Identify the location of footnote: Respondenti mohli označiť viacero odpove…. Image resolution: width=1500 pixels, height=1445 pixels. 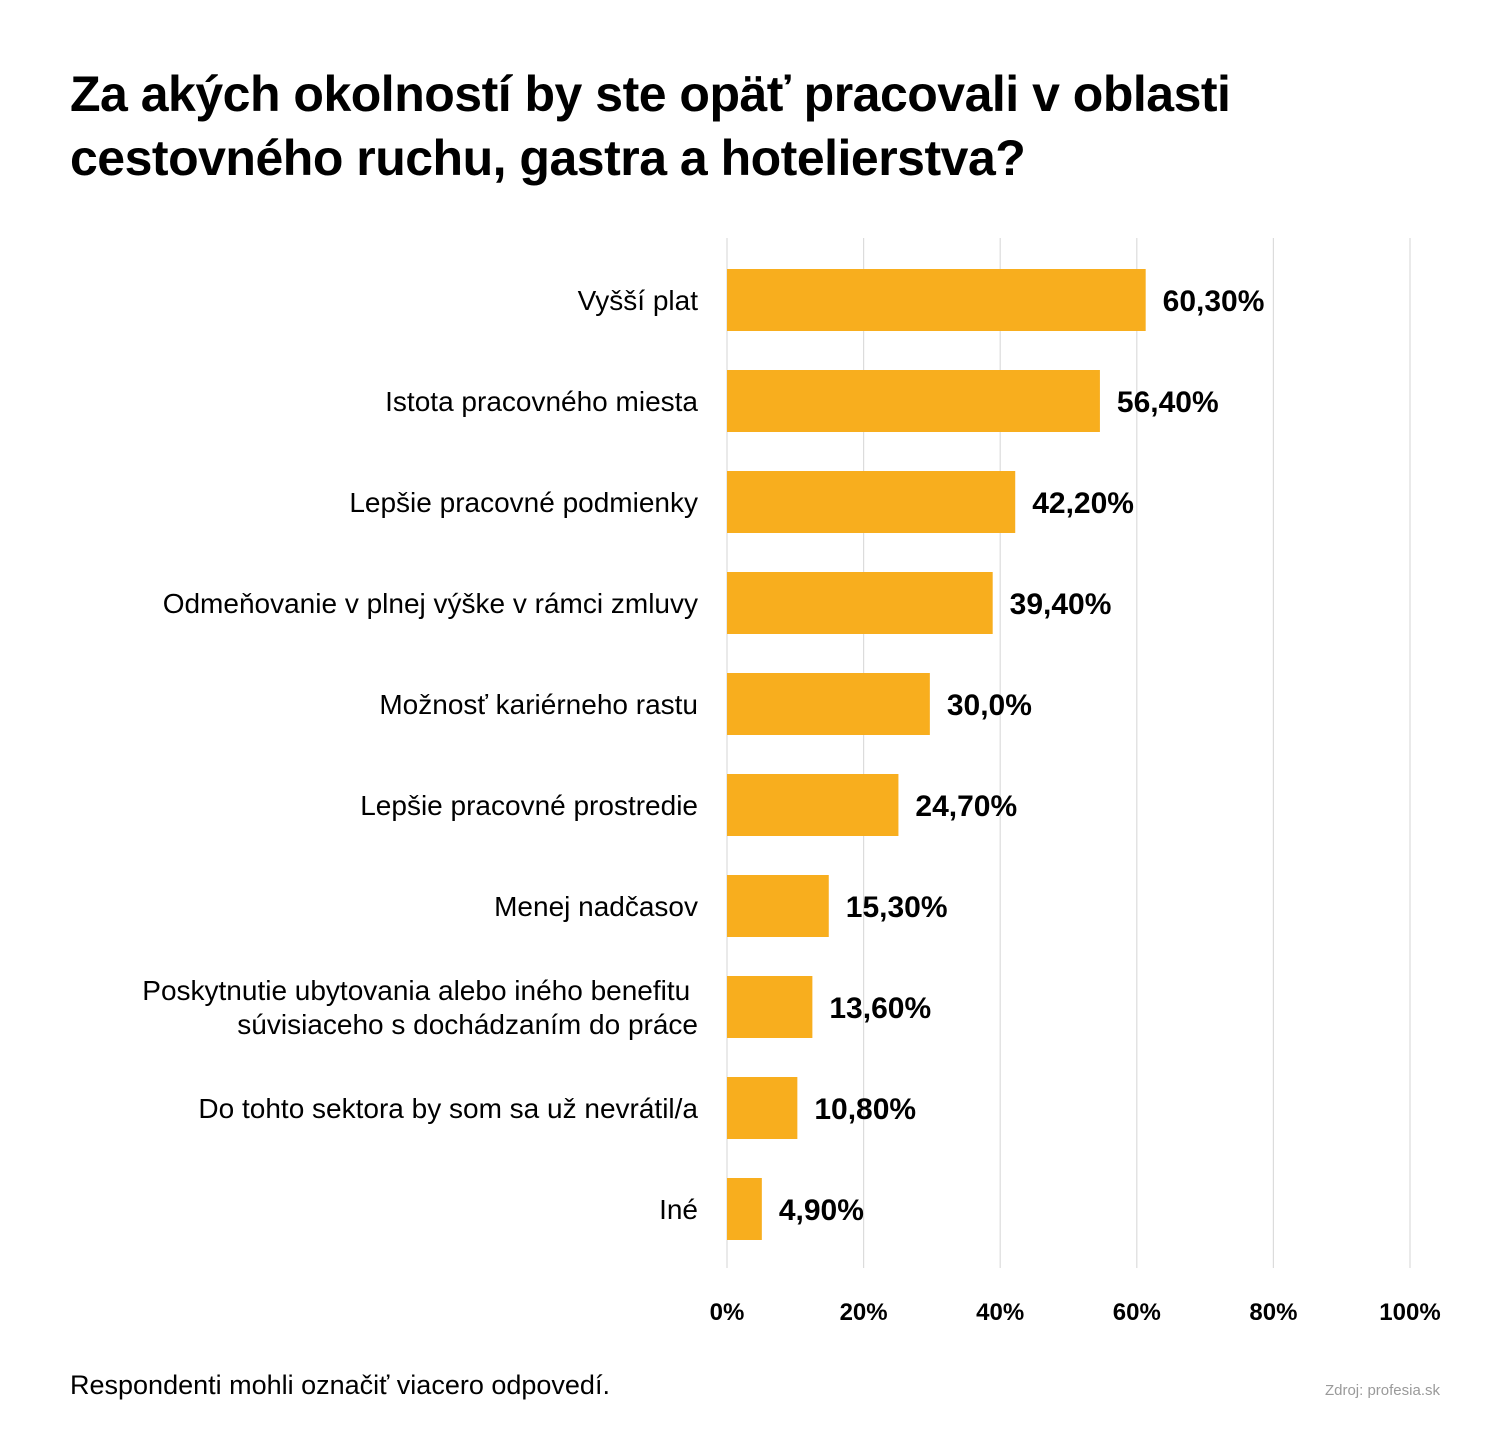
(340, 1385).